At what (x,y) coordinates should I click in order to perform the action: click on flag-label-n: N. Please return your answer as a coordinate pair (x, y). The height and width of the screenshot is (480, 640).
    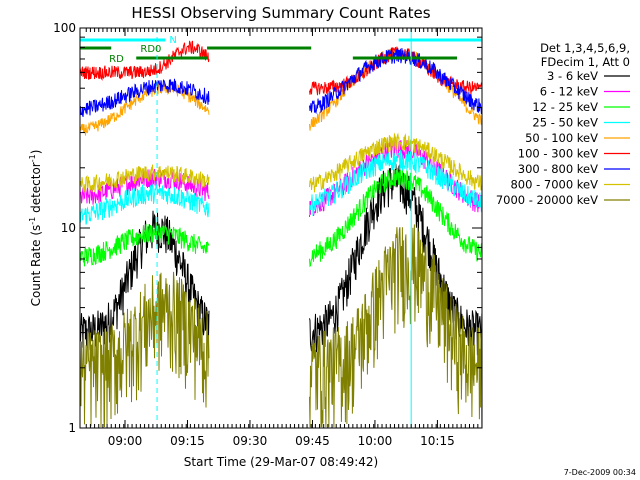
    Looking at the image, I should click on (172, 40).